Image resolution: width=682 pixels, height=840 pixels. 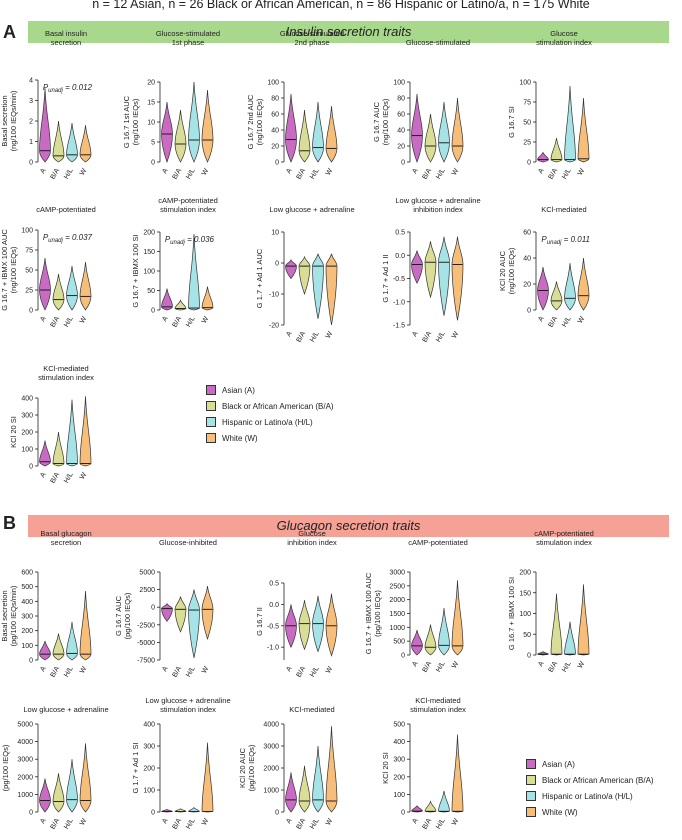 What do you see at coordinates (348, 32) in the screenshot?
I see `section-banner-insulin: Insulin secretion traits` at bounding box center [348, 32].